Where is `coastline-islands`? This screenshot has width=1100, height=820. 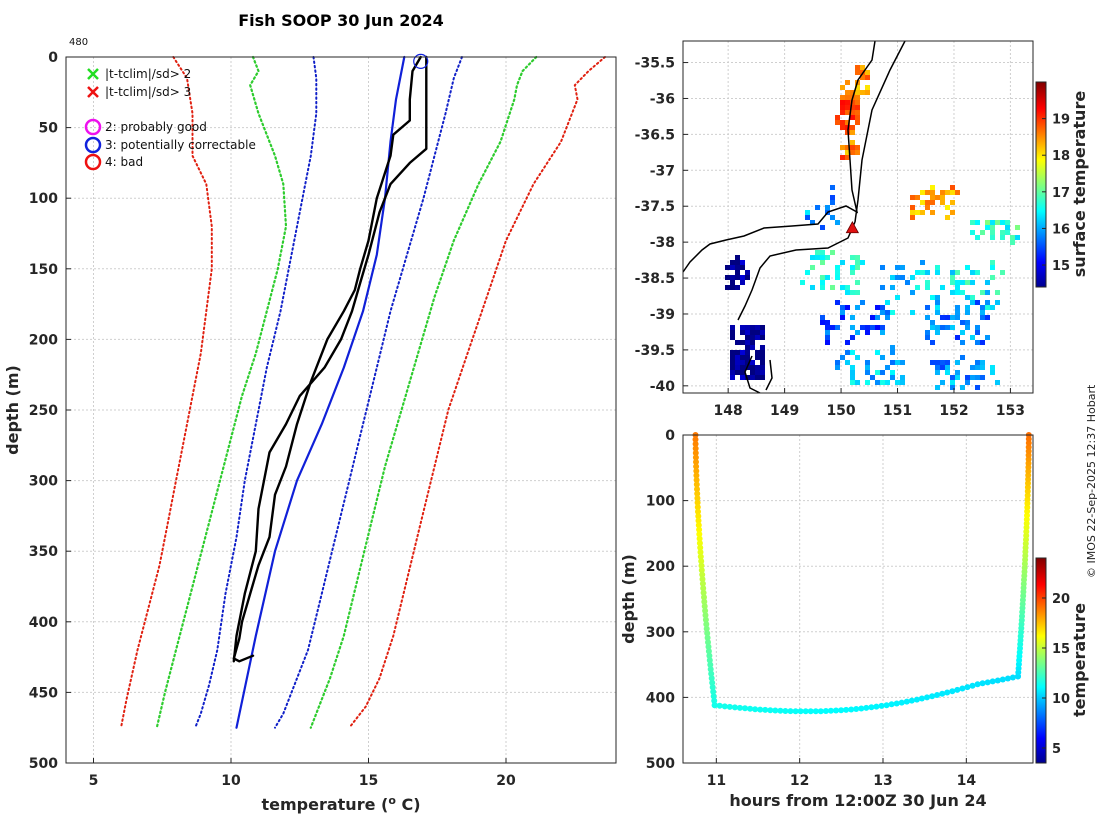 coastline-islands is located at coordinates (758, 374).